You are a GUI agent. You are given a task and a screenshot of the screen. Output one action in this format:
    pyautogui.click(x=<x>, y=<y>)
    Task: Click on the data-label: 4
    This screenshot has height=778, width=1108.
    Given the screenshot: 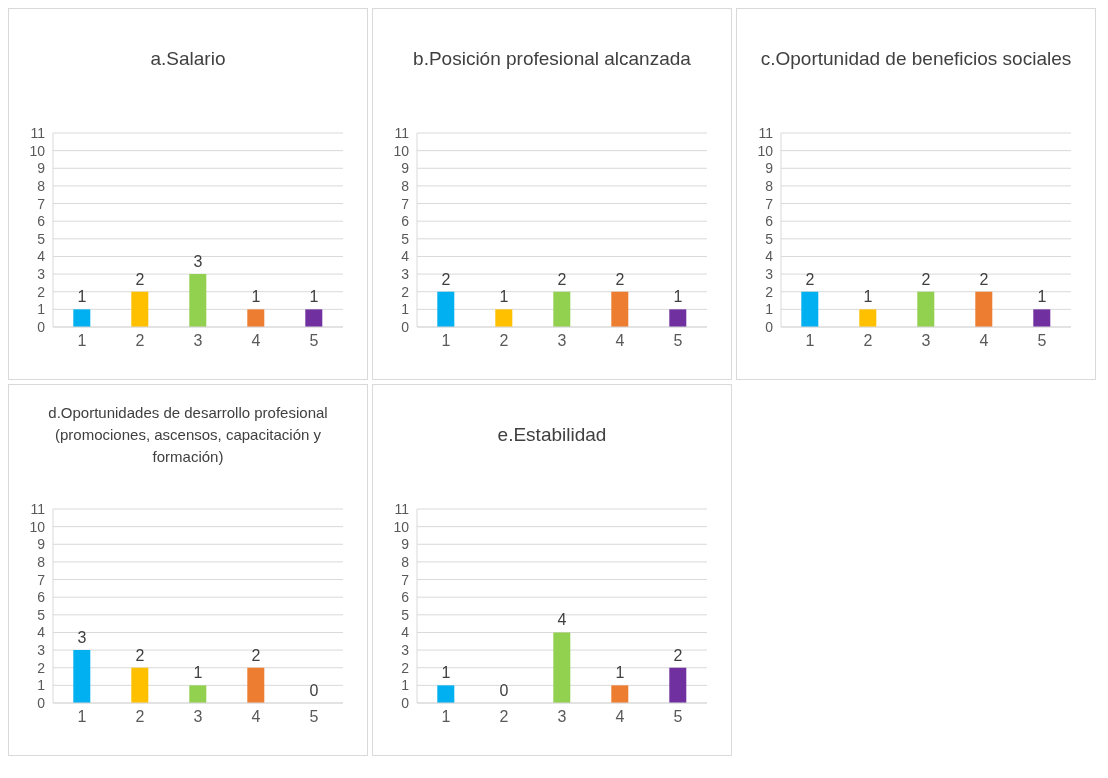 What is the action you would take?
    pyautogui.click(x=562, y=620)
    